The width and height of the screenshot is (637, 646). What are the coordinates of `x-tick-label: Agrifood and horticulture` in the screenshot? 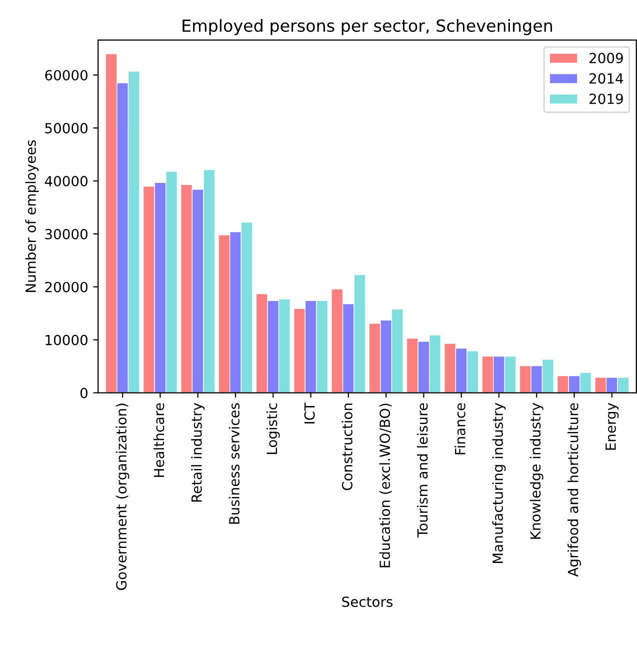 It's located at (574, 490).